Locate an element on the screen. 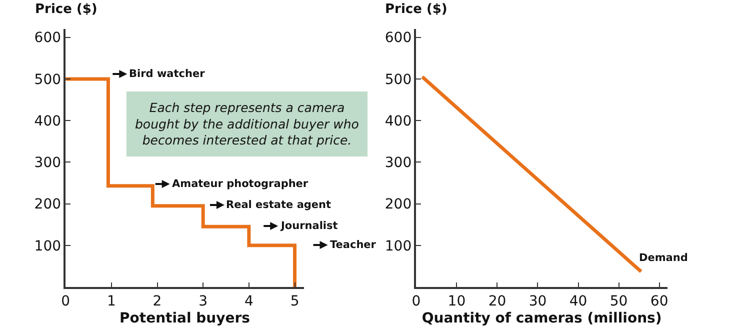 The width and height of the screenshot is (732, 336). x-tick-label: 5 is located at coordinates (295, 302).